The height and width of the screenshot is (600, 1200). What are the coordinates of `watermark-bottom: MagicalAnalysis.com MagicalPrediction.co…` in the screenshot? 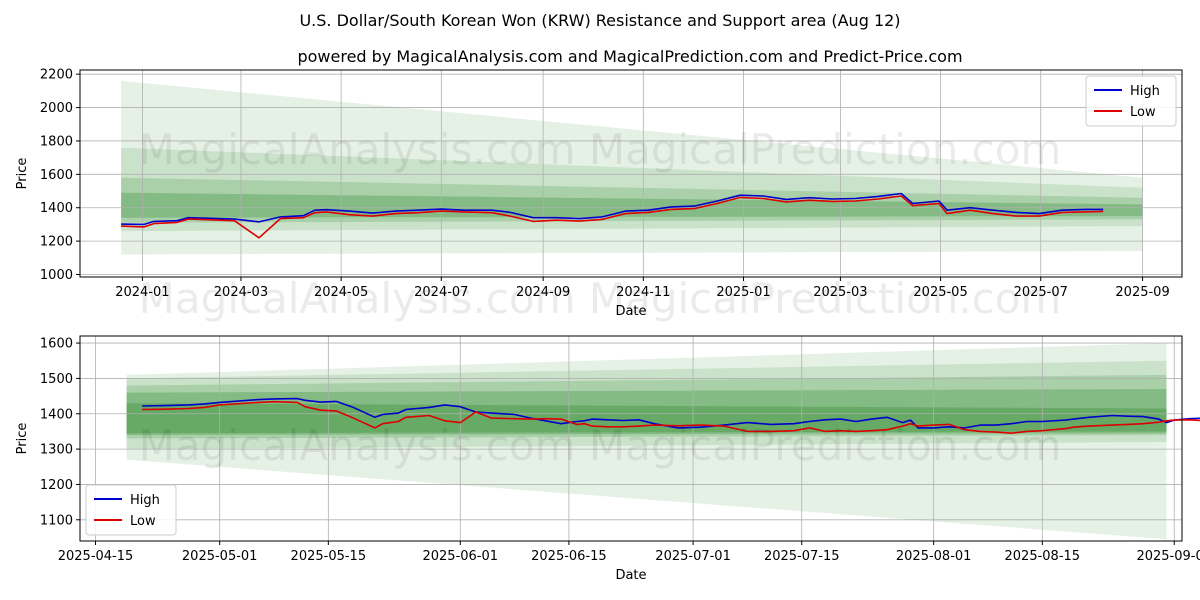 It's located at (600, 445).